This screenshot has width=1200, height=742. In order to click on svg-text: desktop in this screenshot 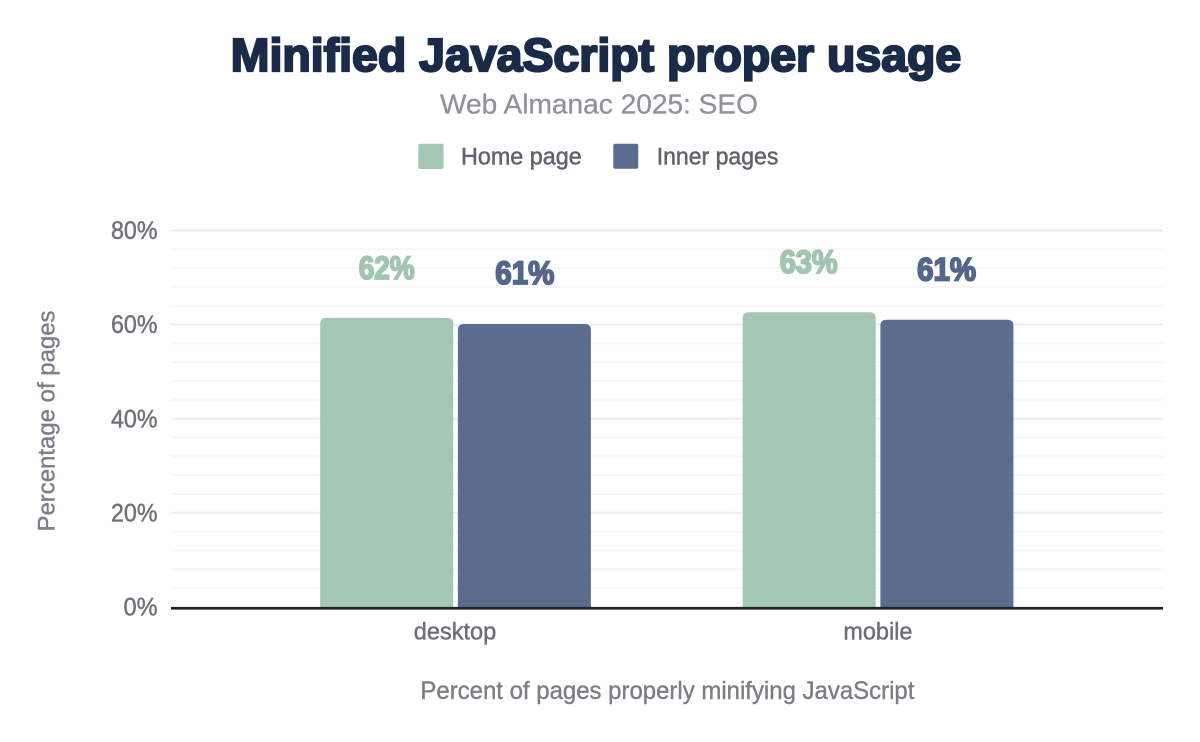, I will do `click(455, 632)`.